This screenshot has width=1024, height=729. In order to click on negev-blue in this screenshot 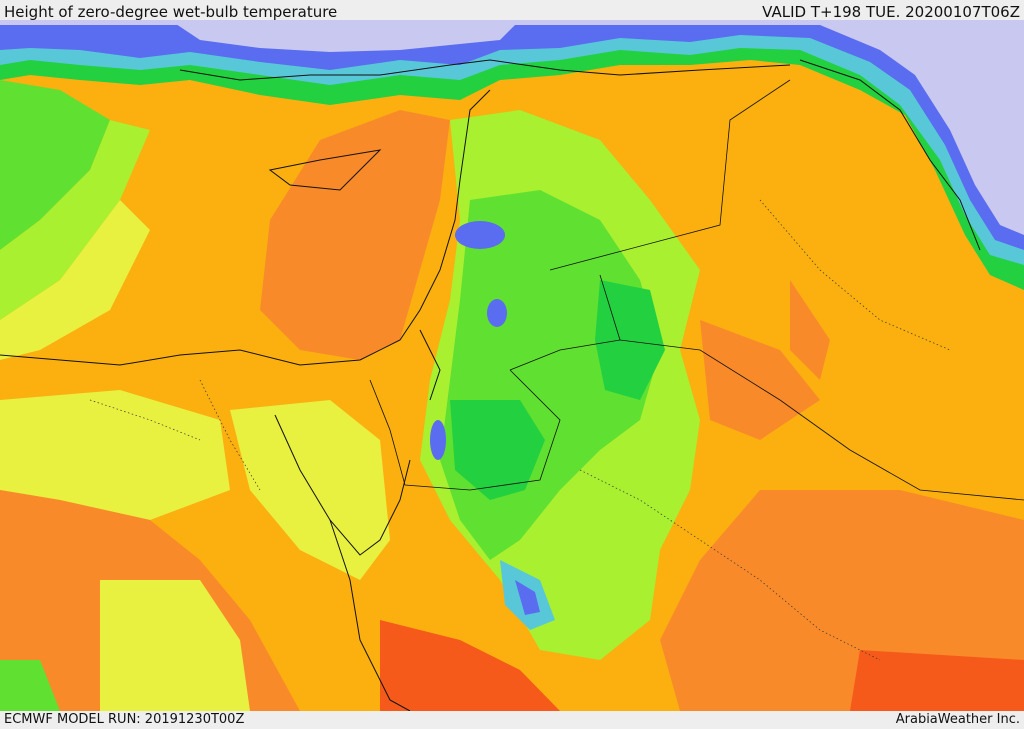, I will do `click(438, 440)`.